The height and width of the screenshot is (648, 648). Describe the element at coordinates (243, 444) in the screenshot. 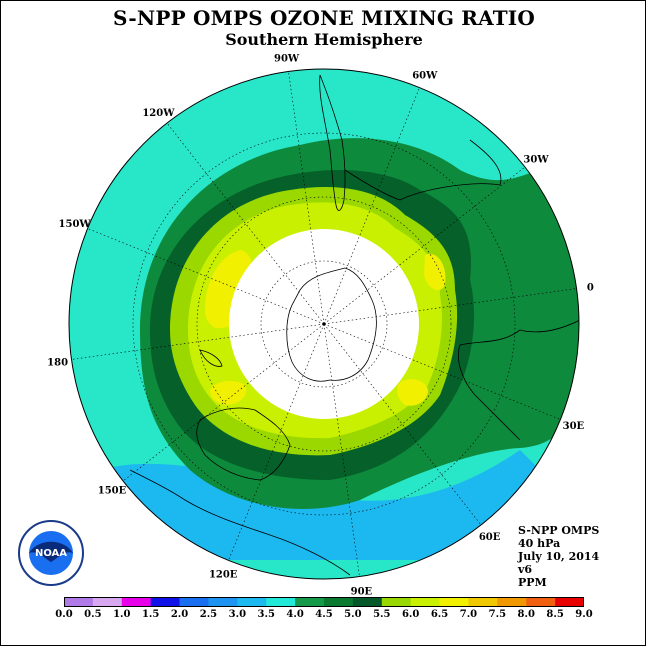

I see `coastline-australia` at that location.